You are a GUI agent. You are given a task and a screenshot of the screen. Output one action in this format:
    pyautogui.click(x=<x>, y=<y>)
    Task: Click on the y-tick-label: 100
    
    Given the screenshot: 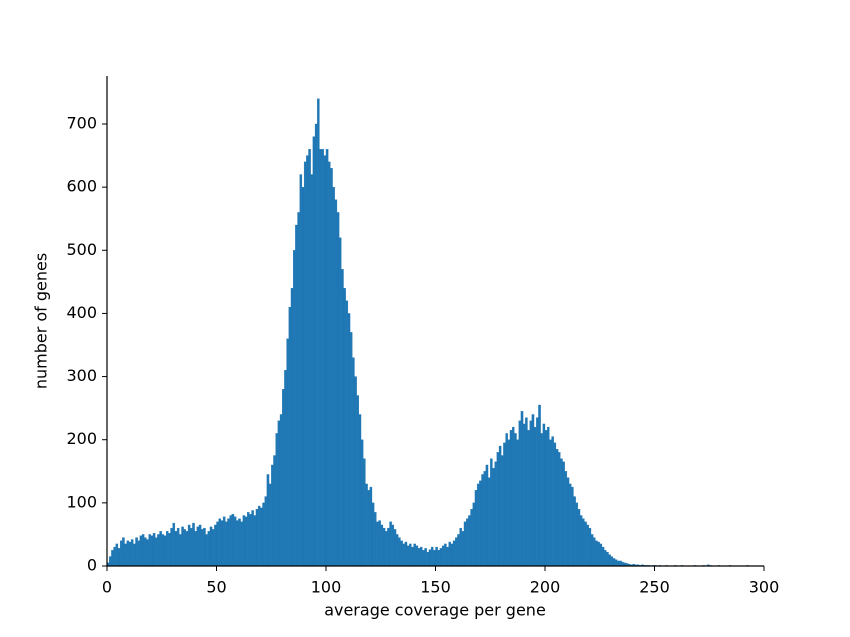 What is the action you would take?
    pyautogui.click(x=81, y=501)
    